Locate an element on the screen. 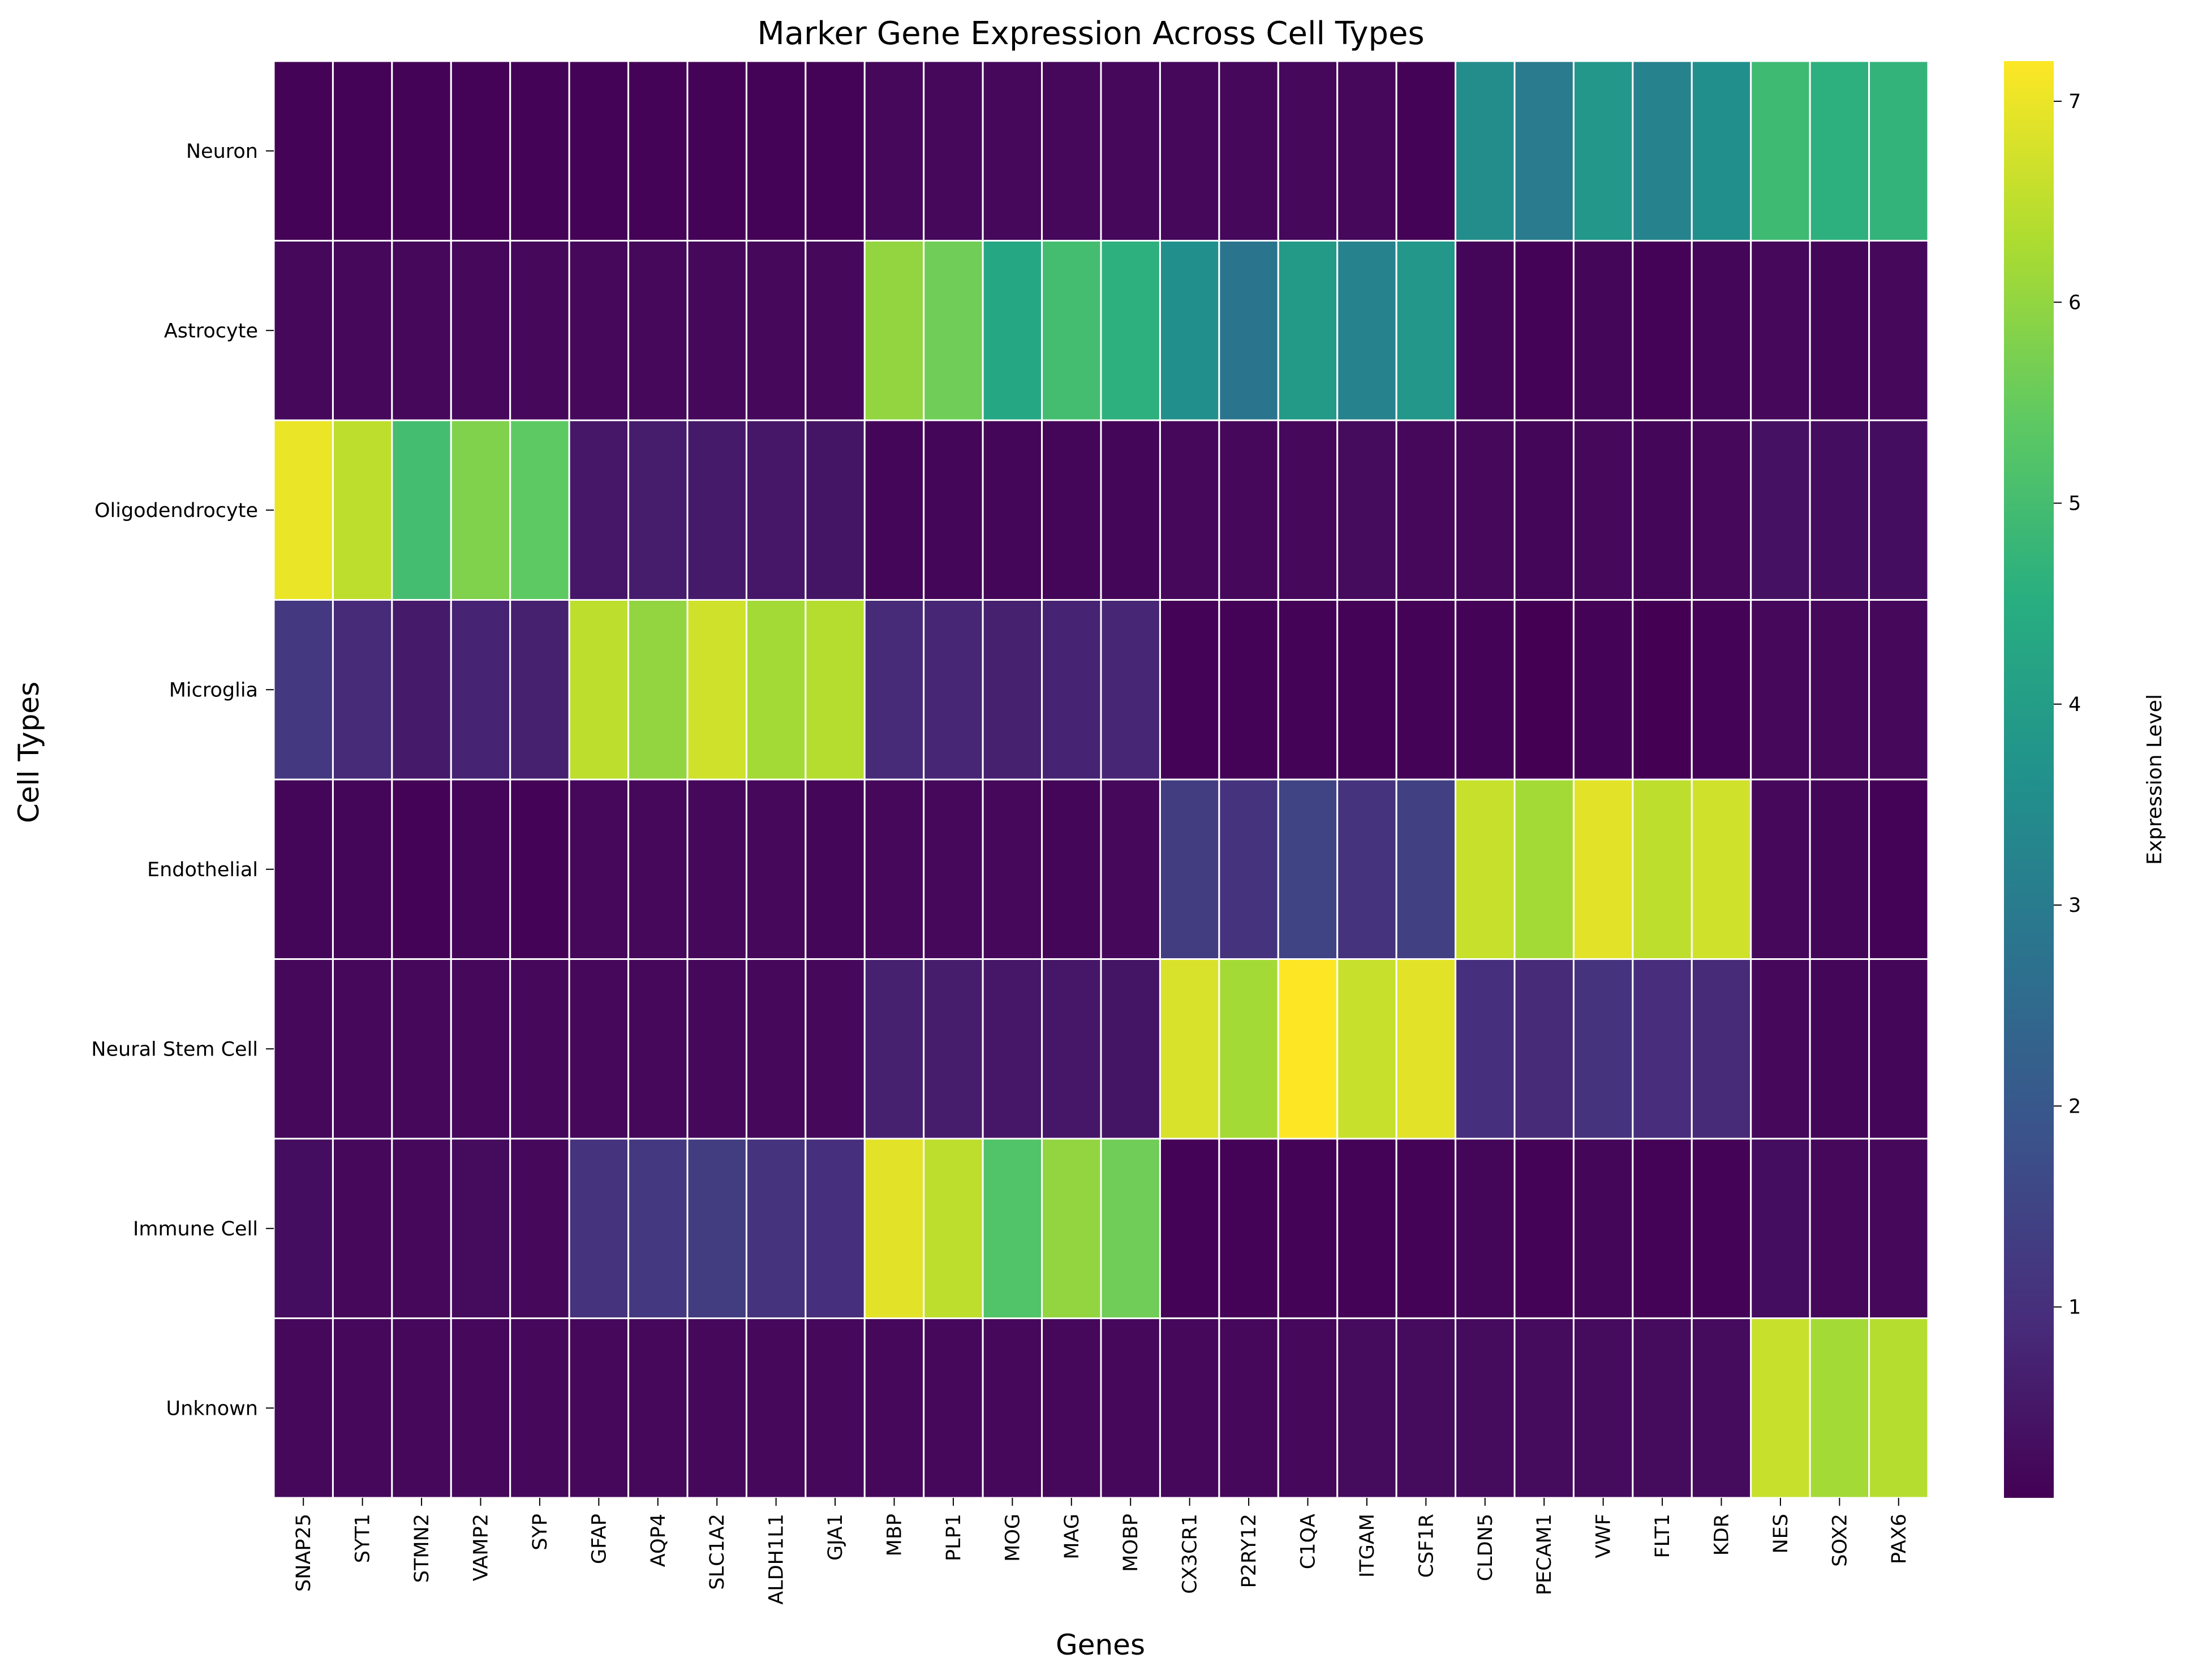 The image size is (2185, 1680). colorbar-tick-label: 7 is located at coordinates (2074, 102).